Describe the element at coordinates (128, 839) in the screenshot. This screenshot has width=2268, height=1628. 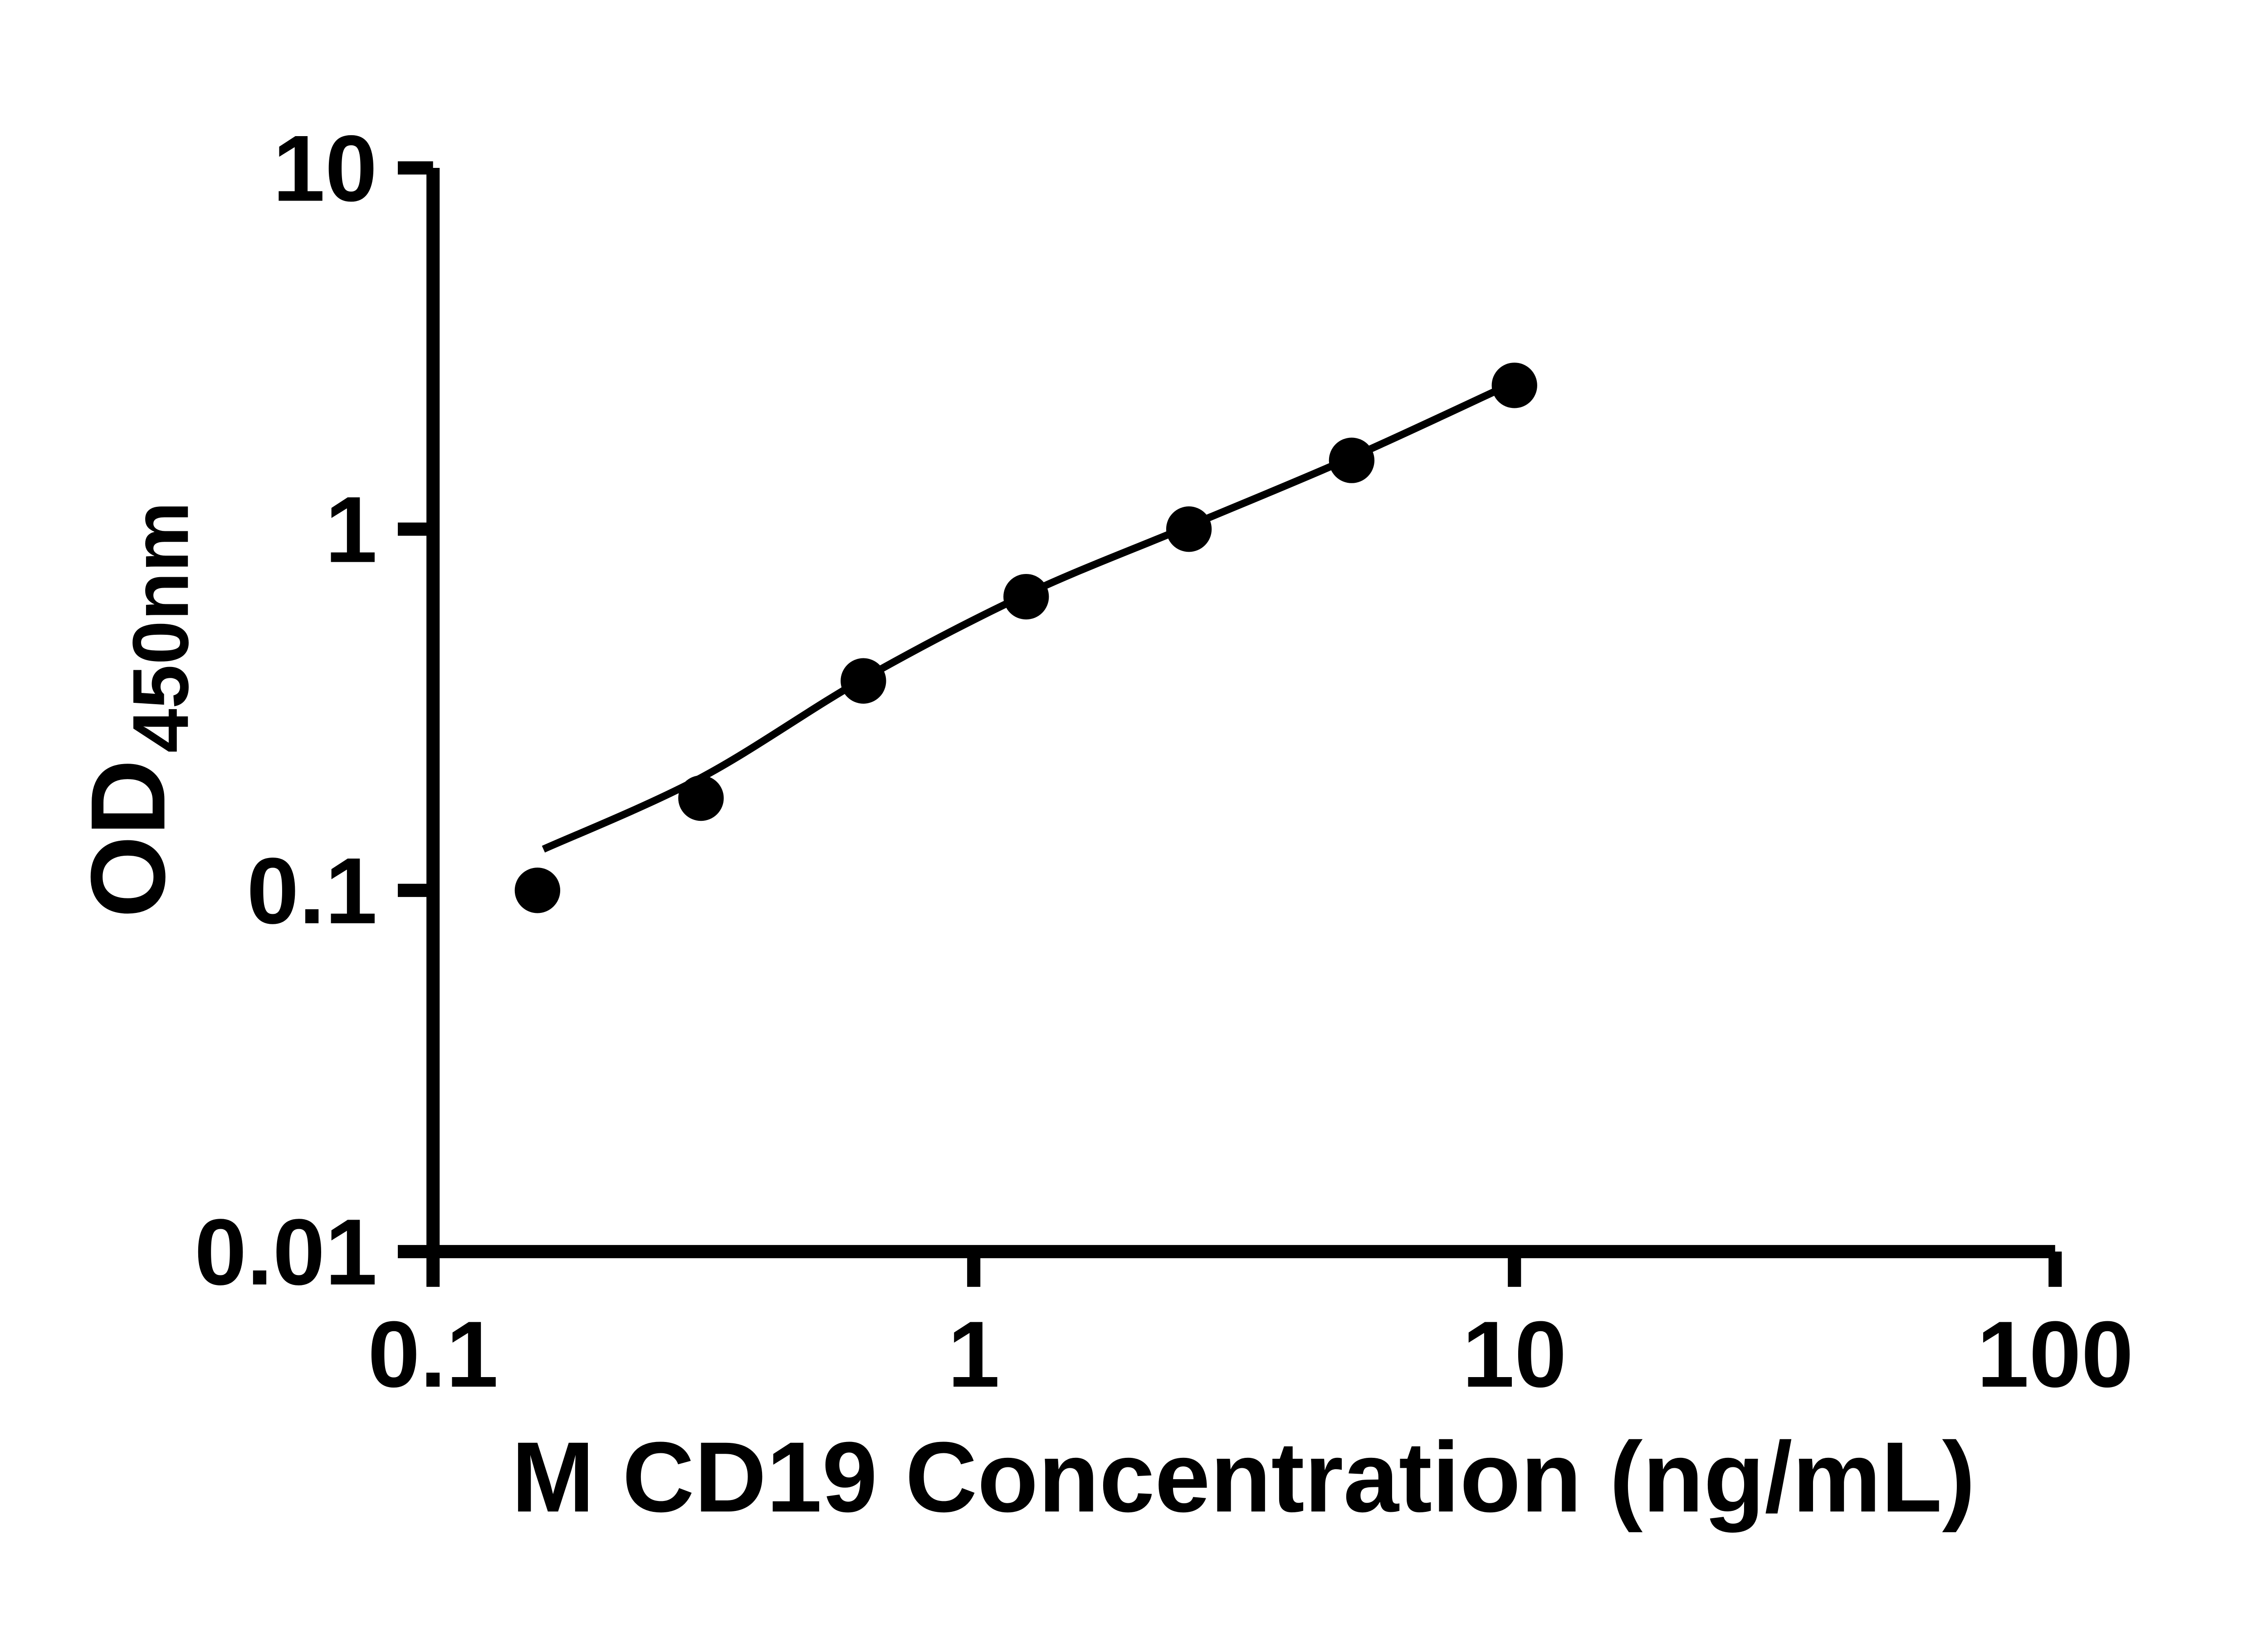
I see `y-axis-title-main: OD` at that location.